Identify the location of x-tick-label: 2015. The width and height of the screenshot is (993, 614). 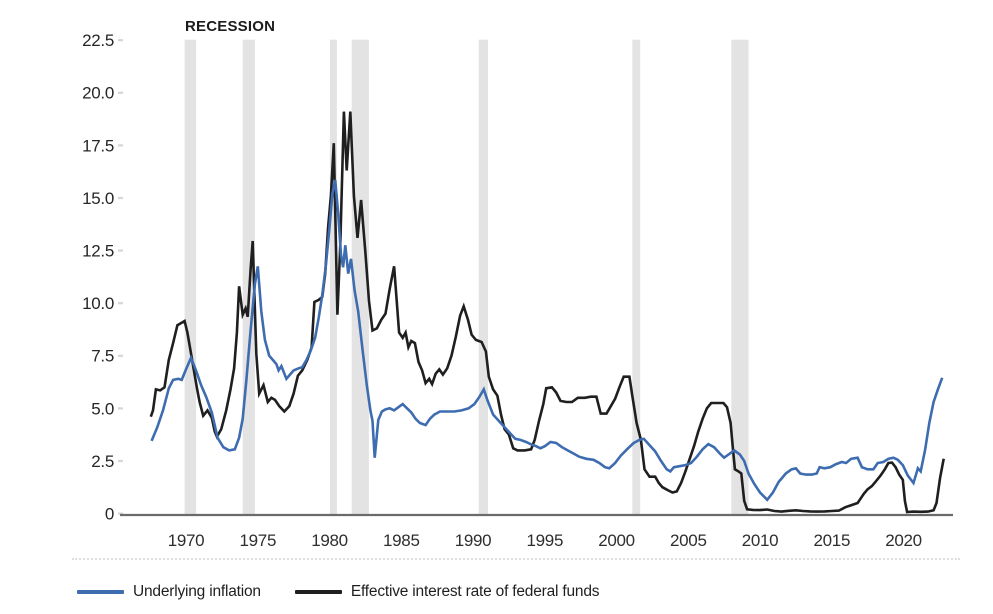
(831, 540).